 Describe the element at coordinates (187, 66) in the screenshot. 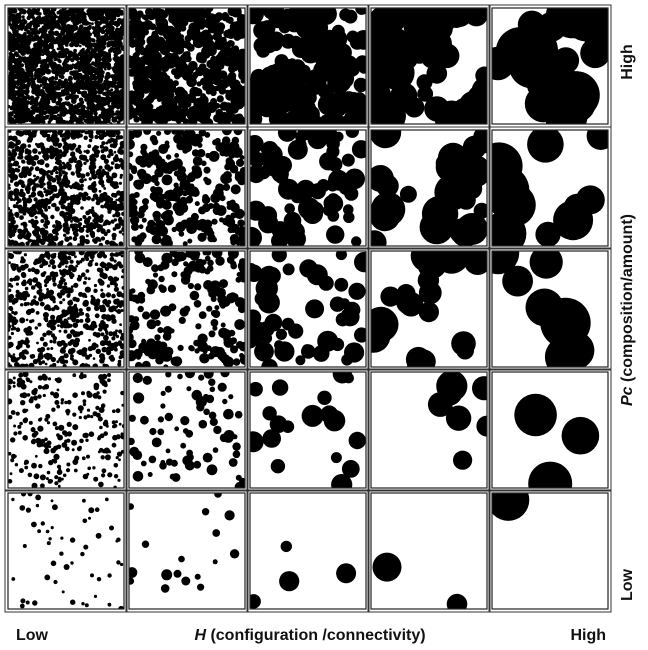

I see `landscape-map` at that location.